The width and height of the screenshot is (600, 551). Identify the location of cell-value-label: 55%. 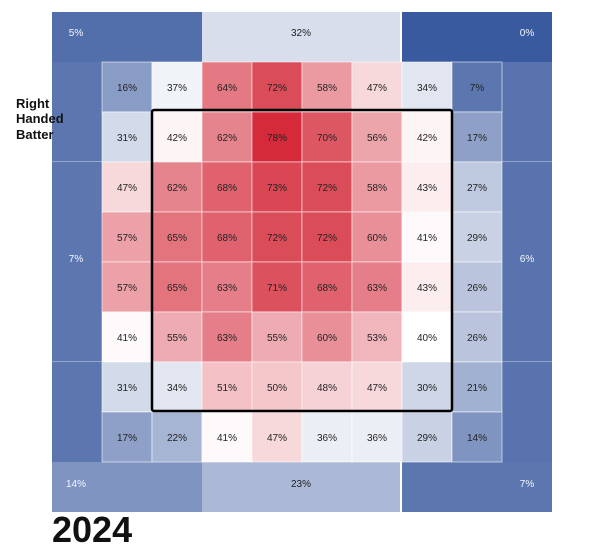
(177, 338).